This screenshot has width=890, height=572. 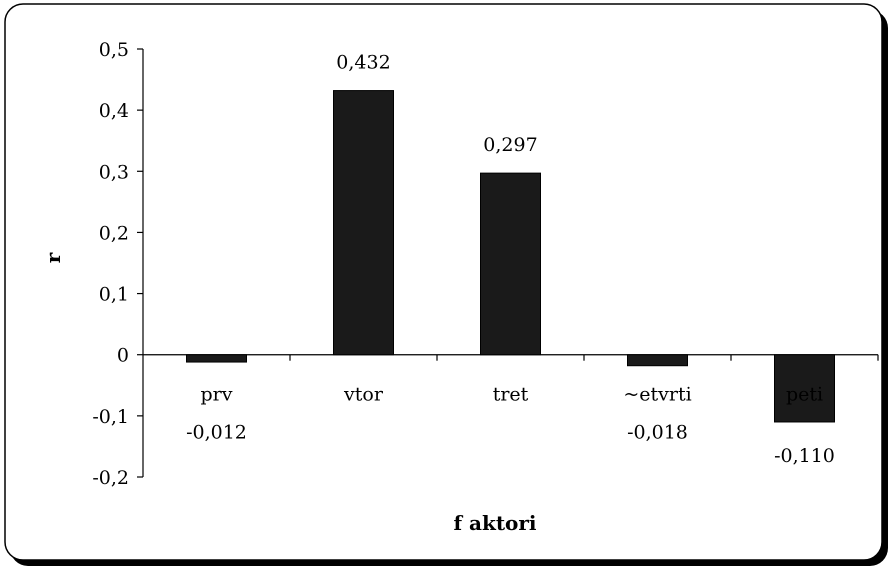 What do you see at coordinates (804, 456) in the screenshot?
I see `data-label: -0,110` at bounding box center [804, 456].